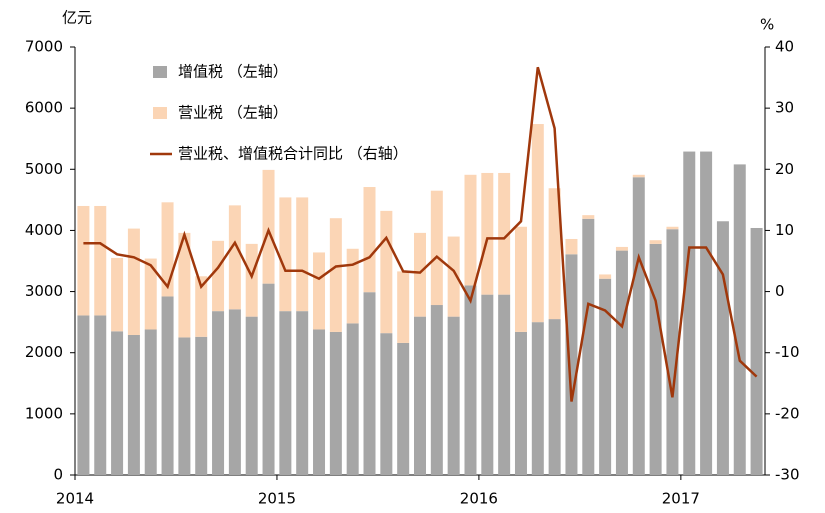  Describe the element at coordinates (44, 108) in the screenshot. I see `y-tick-label: 6000` at that location.